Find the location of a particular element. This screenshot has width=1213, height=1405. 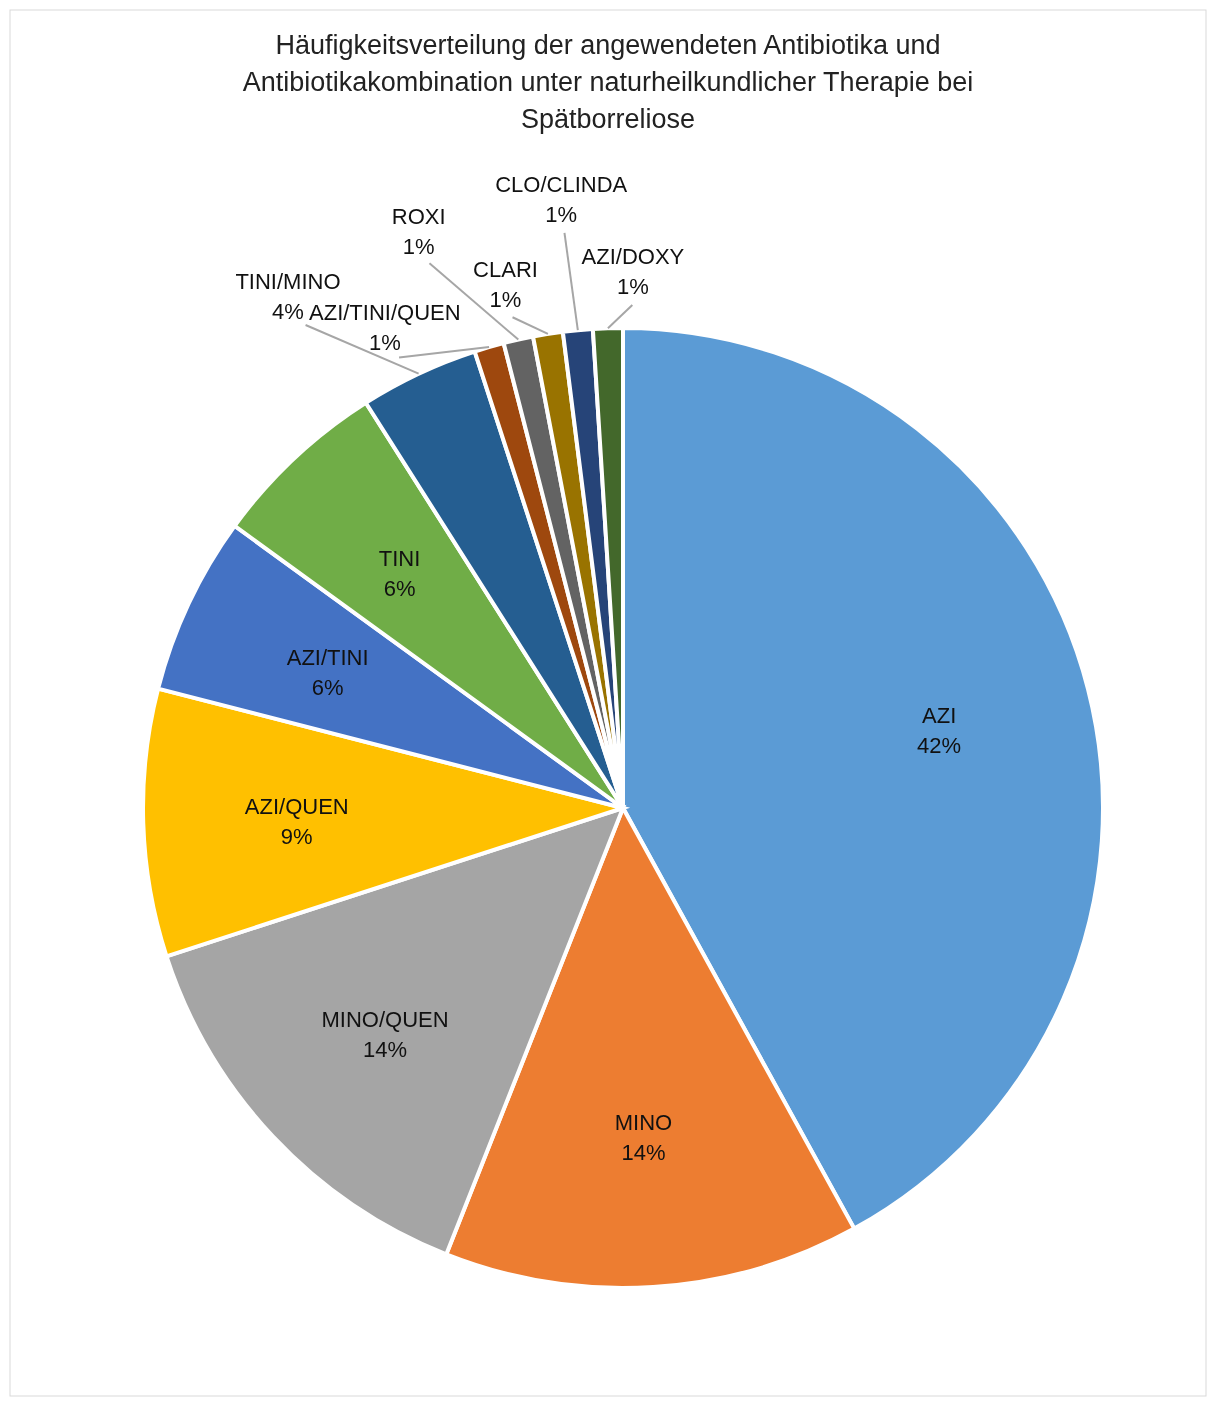

slice-label: AZI/DOXY is located at coordinates (633, 257).